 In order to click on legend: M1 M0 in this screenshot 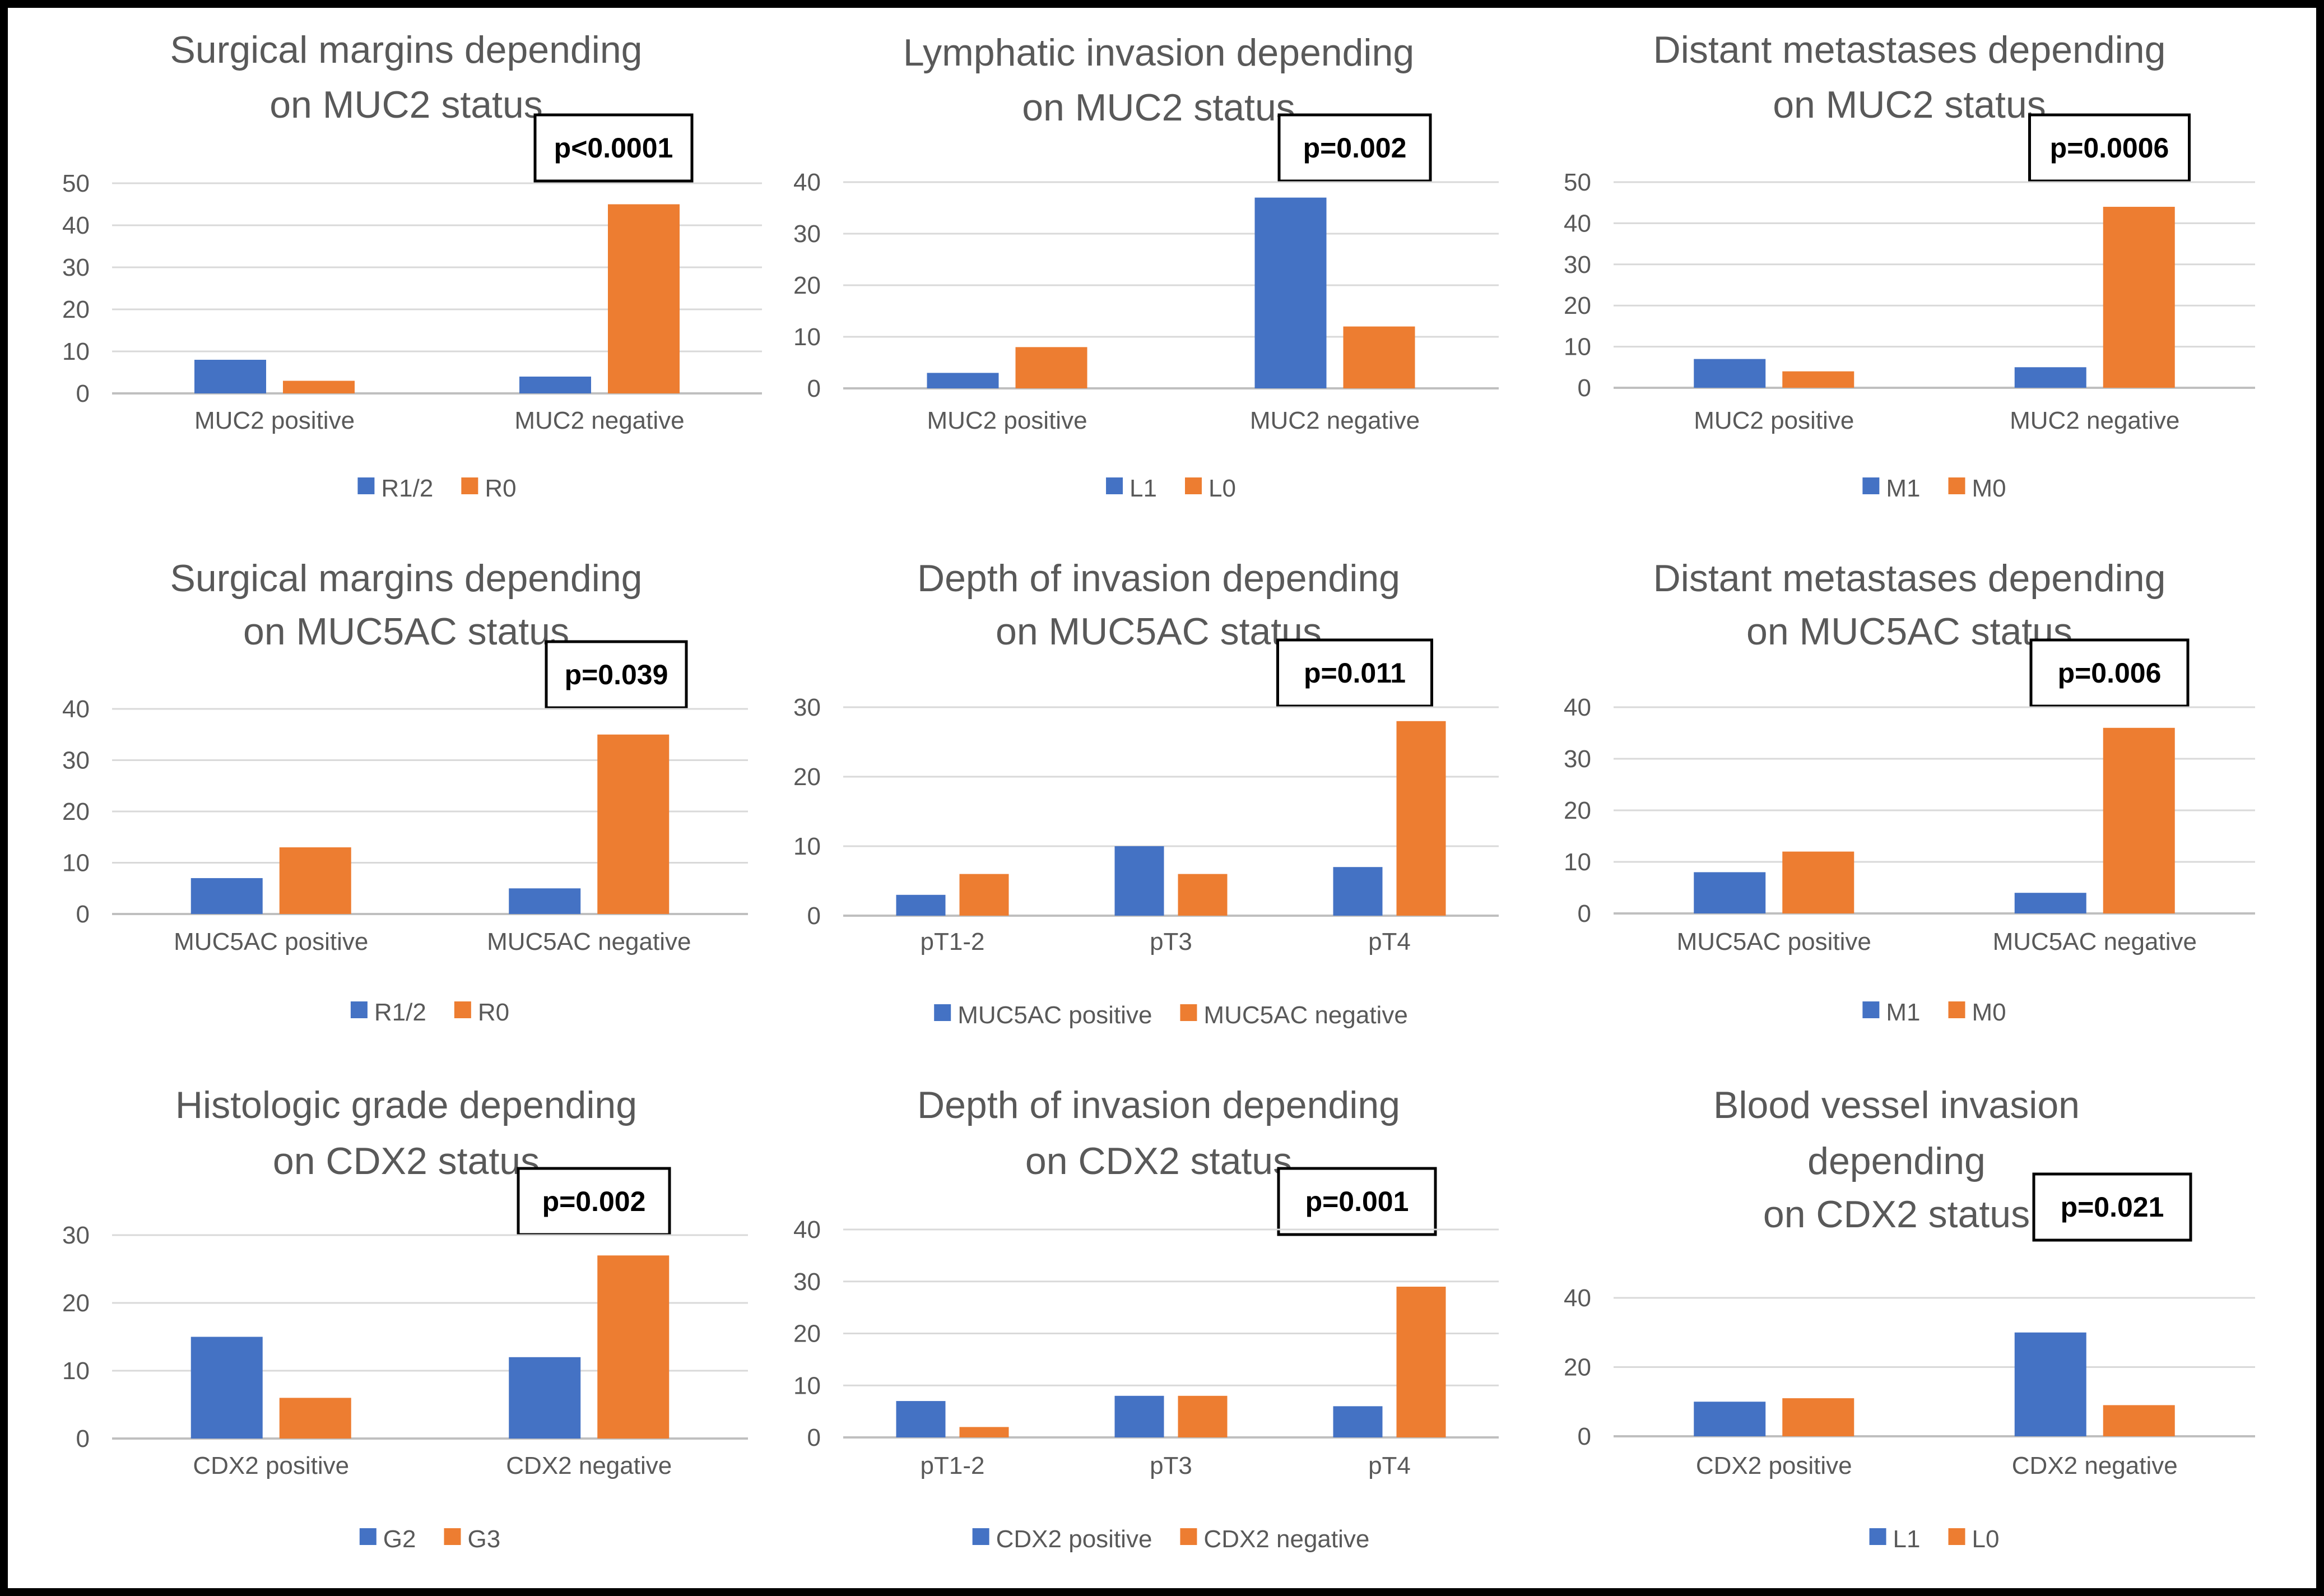, I will do `click(1934, 488)`.